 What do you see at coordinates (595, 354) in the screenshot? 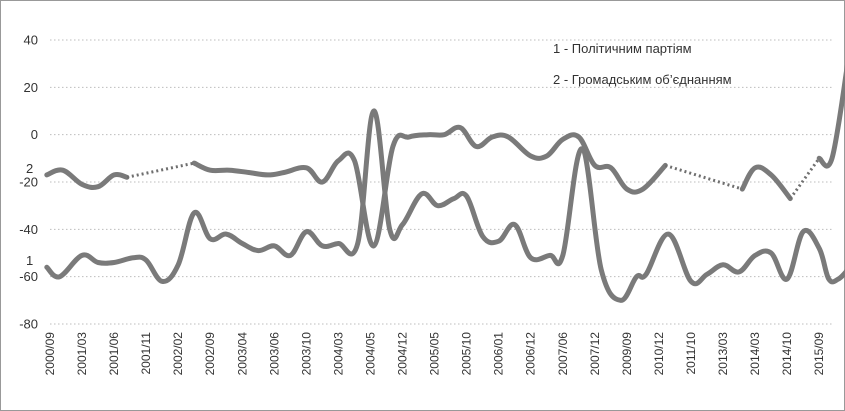
I see `x-tick-label: 2007/12` at bounding box center [595, 354].